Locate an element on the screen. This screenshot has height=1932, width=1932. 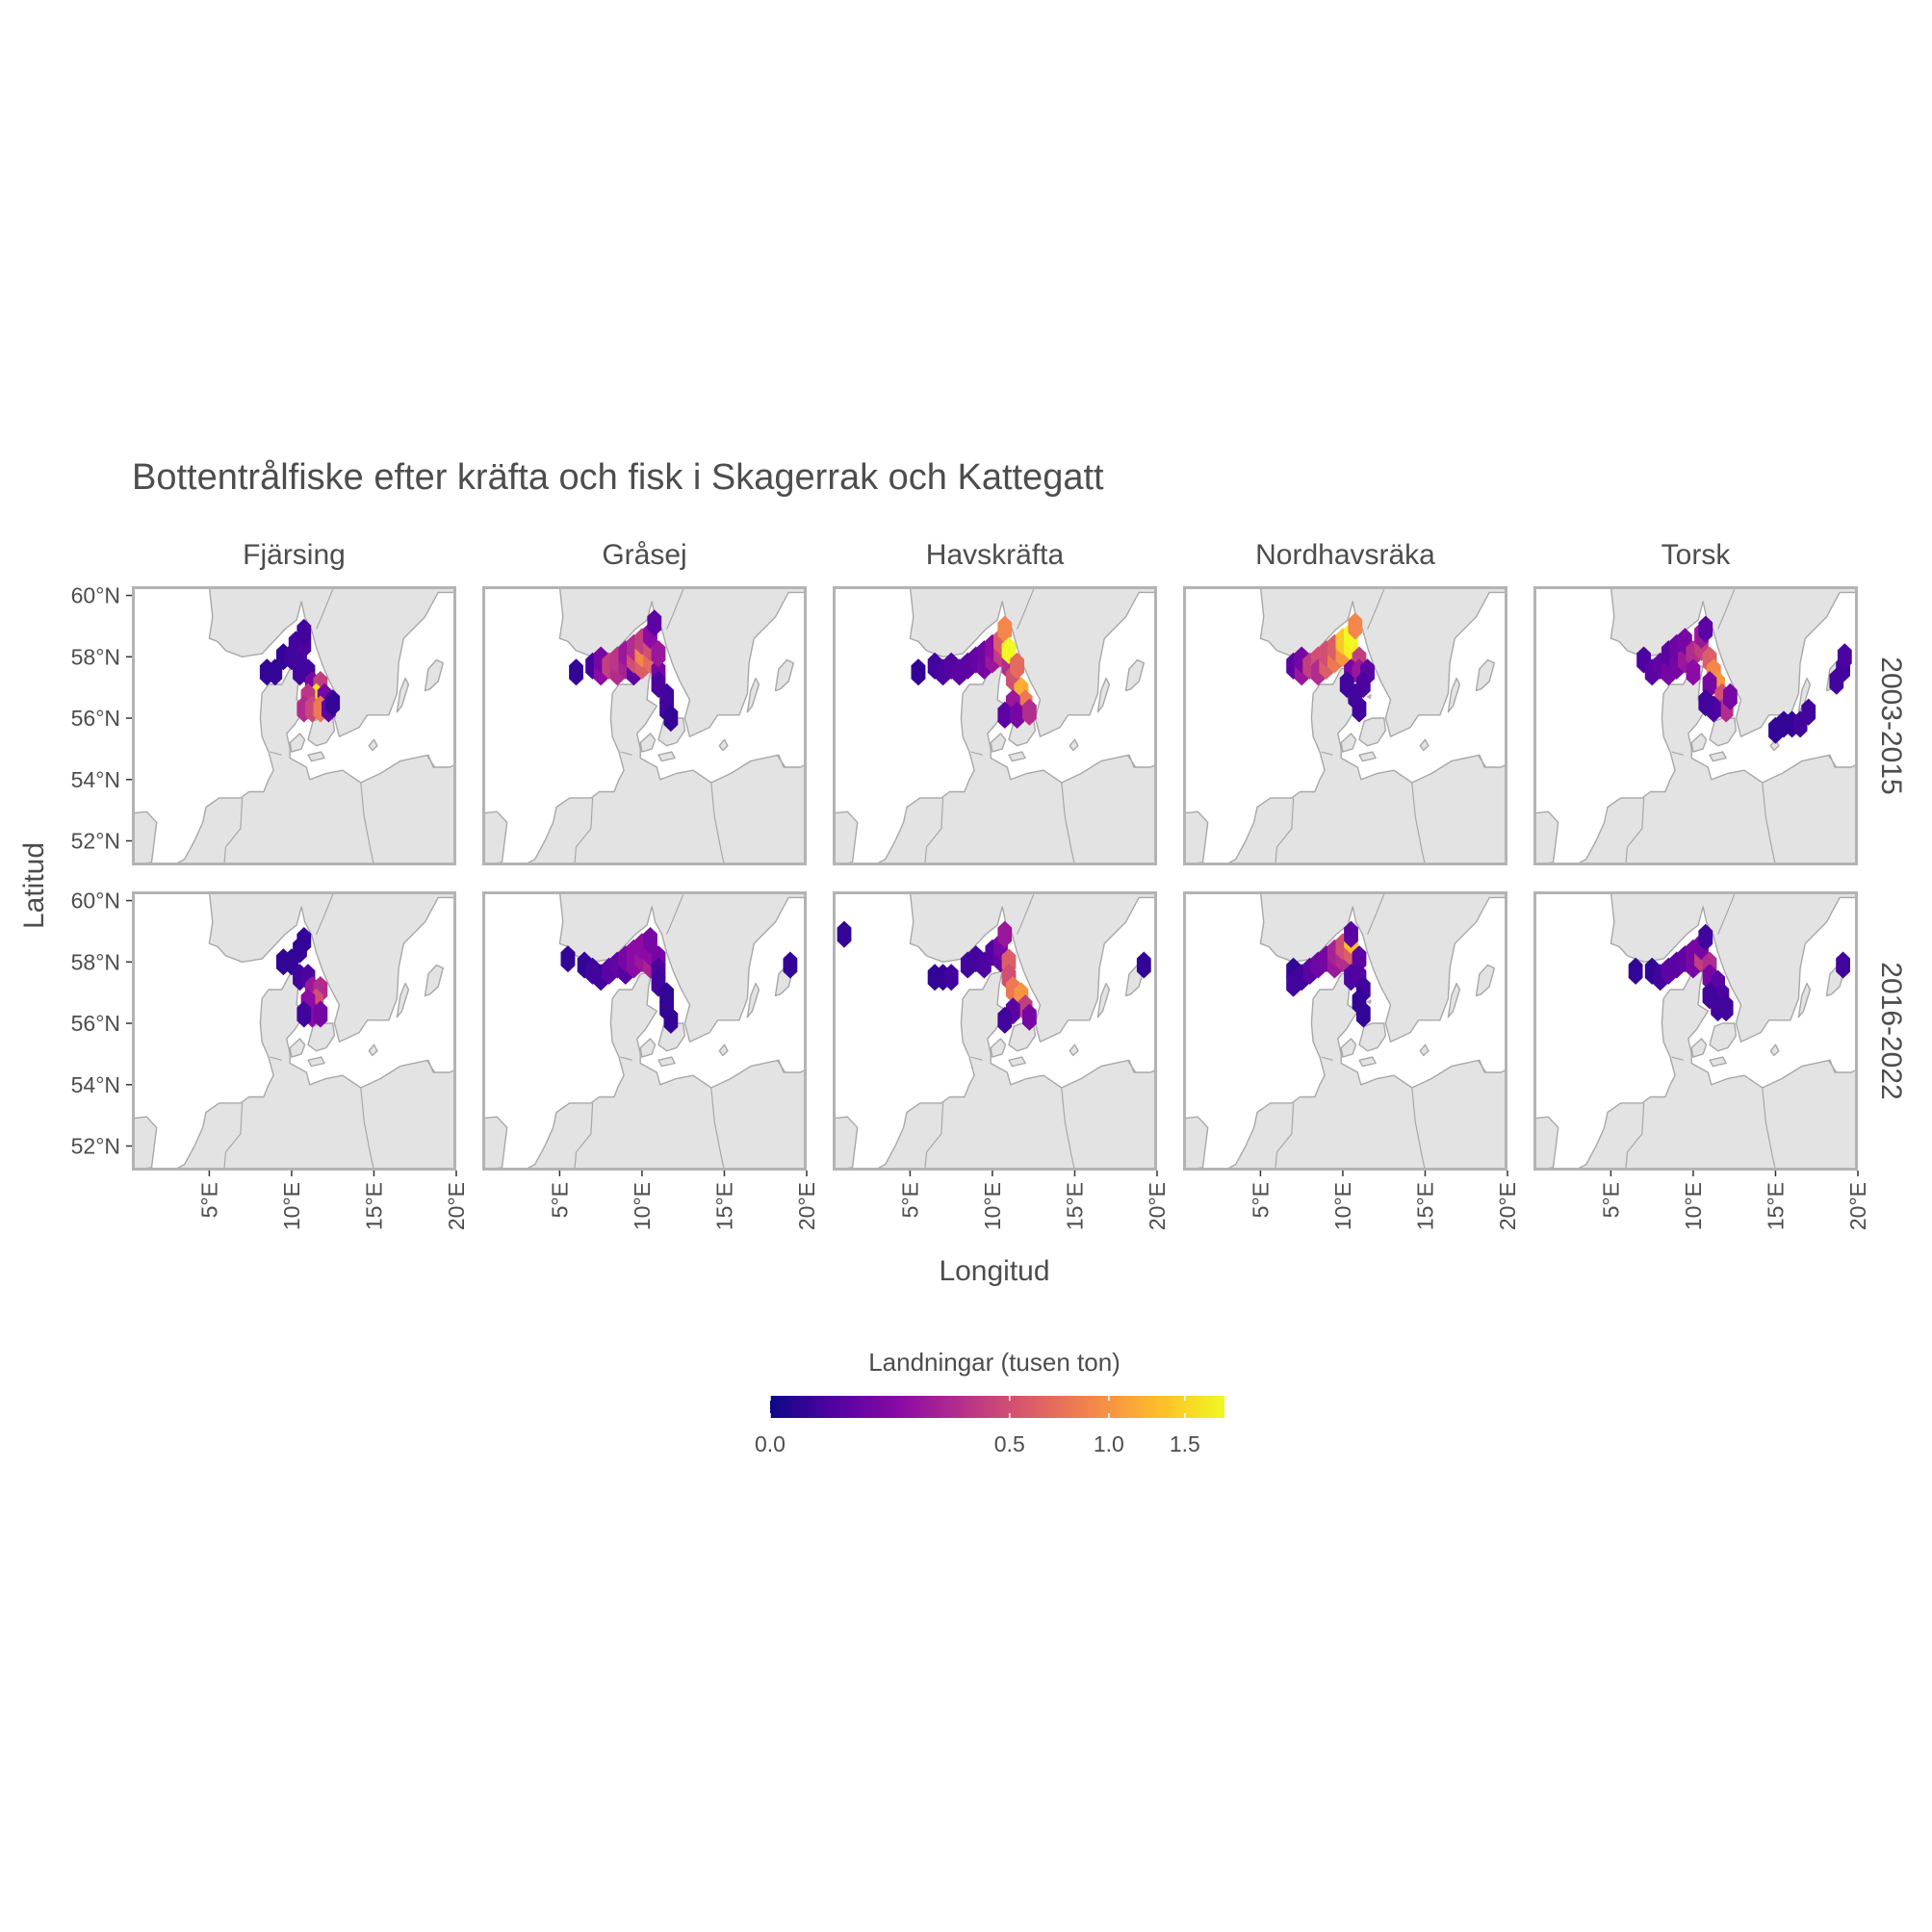
column-strip-label: Gråsej is located at coordinates (644, 555).